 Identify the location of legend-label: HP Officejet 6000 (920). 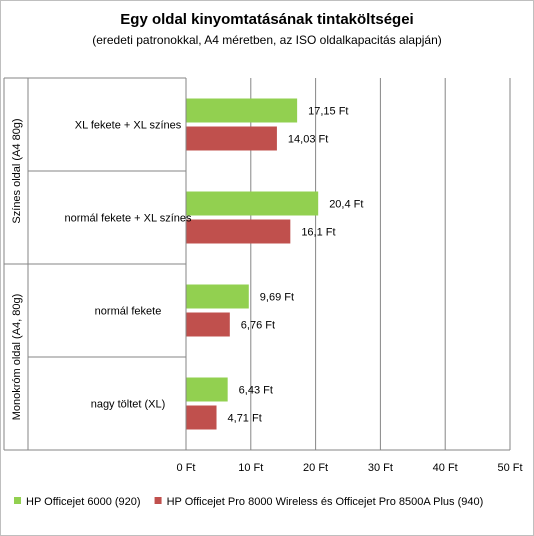
(83, 502).